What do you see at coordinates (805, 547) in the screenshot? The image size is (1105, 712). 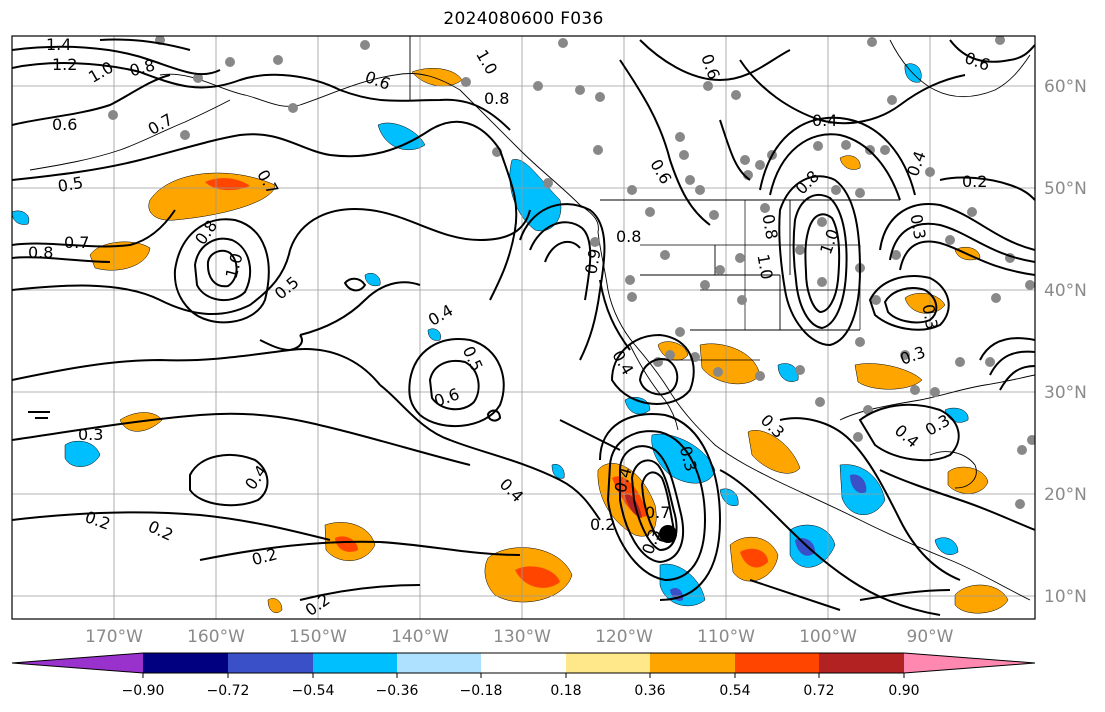 I see `shade-royalblue-east-pac` at bounding box center [805, 547].